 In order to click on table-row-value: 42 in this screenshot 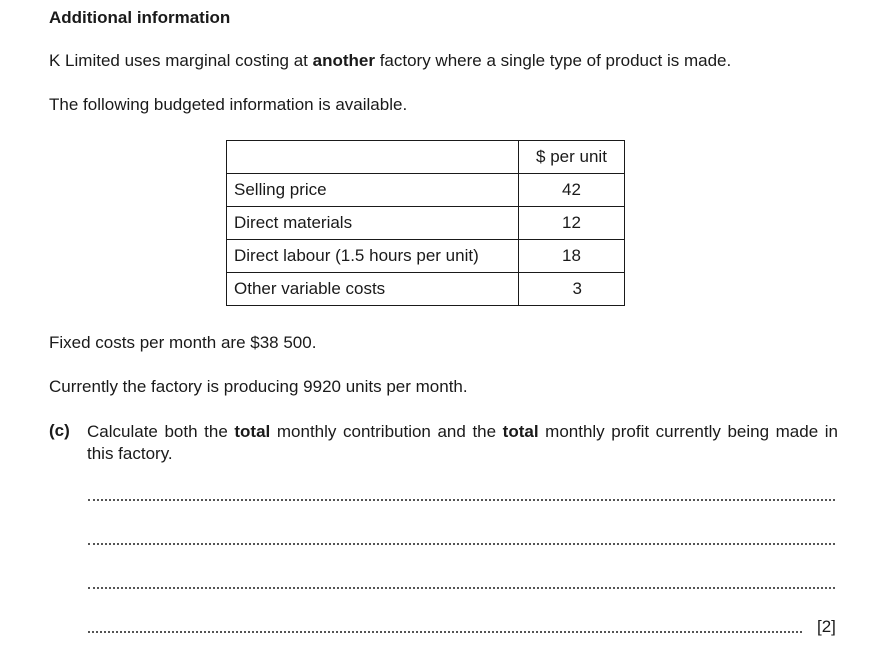, I will do `click(571, 190)`.